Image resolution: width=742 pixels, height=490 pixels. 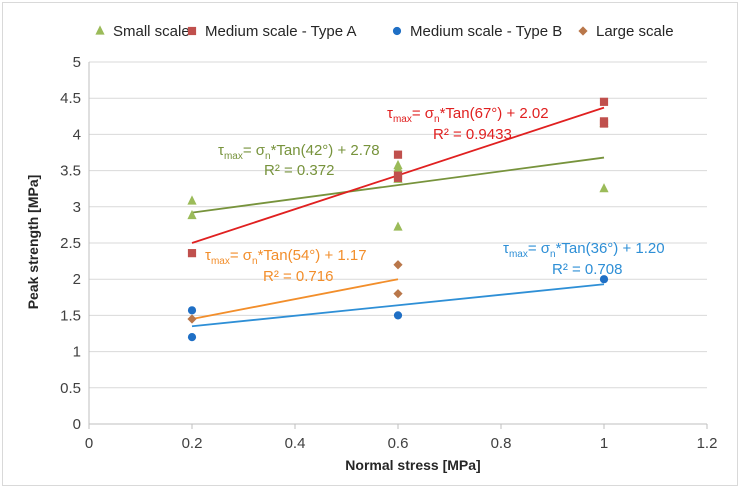 What do you see at coordinates (151, 31) in the screenshot?
I see `legend-label: Small scale` at bounding box center [151, 31].